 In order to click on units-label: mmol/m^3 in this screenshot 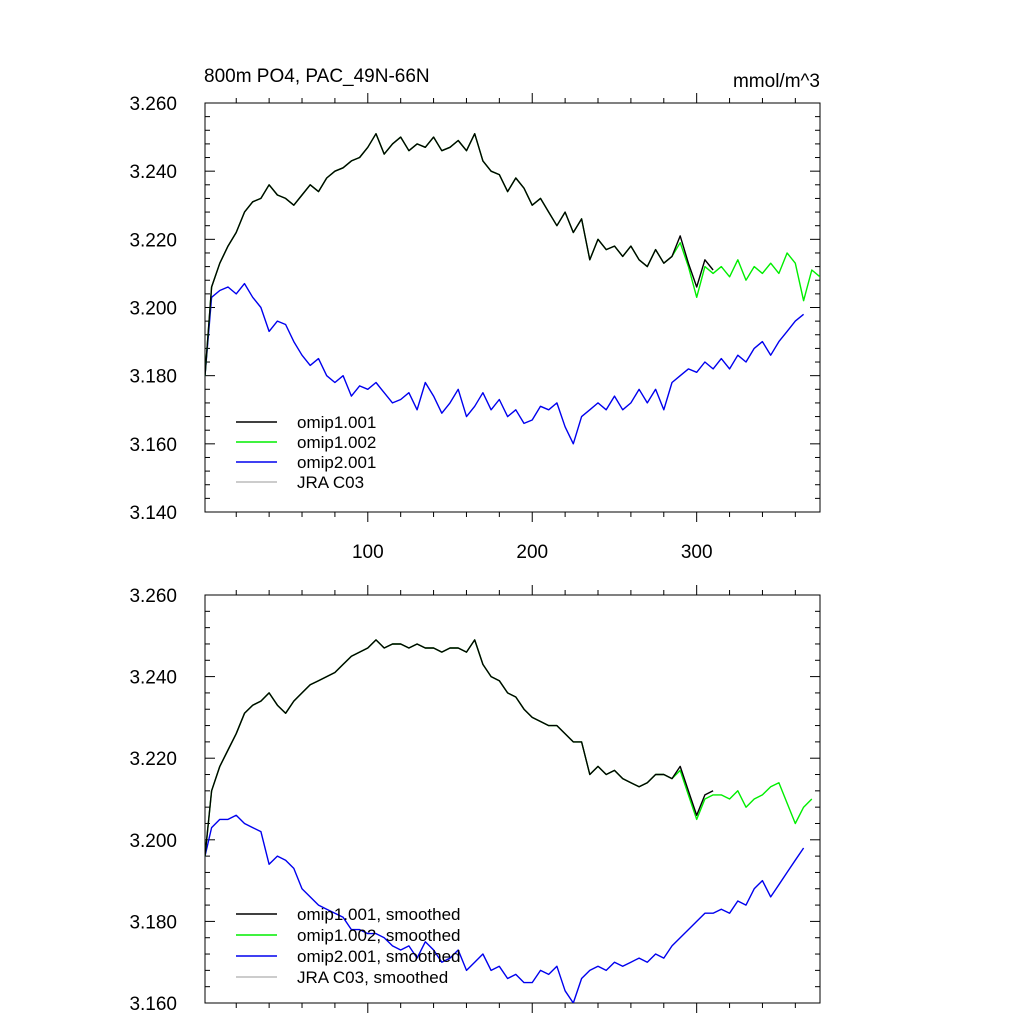, I will do `click(776, 81)`.